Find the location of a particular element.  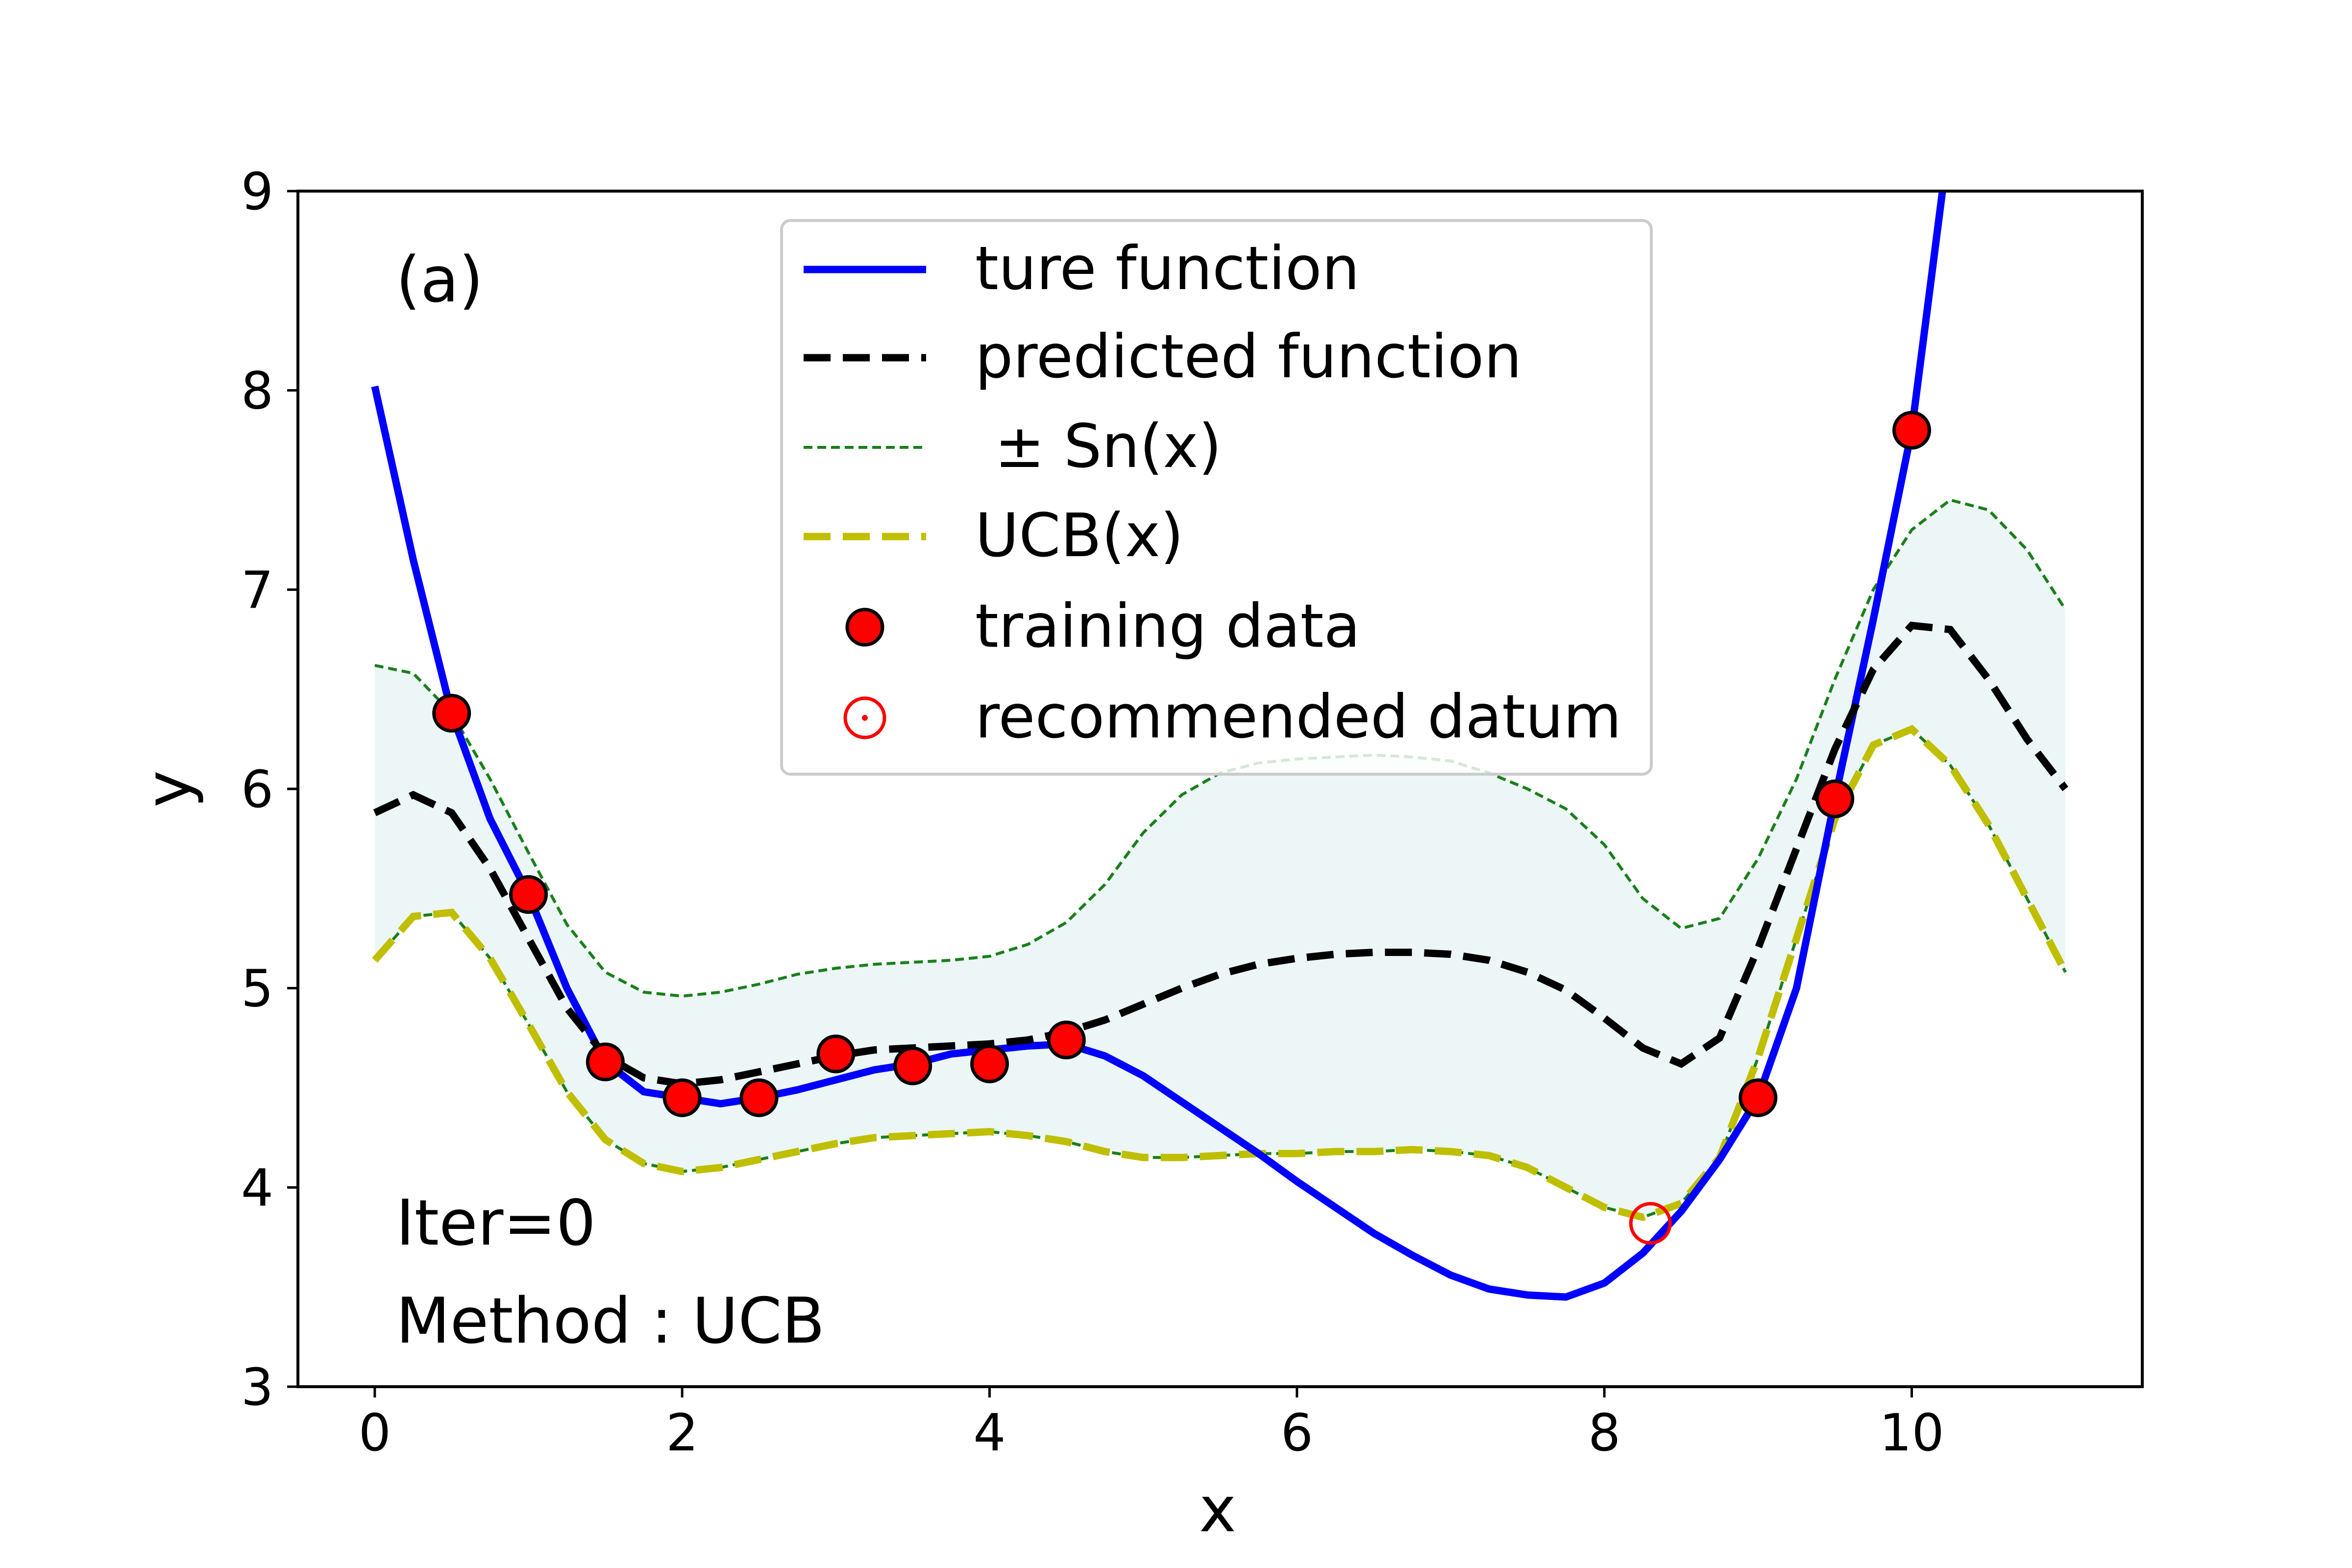

y-tick-label: 4 is located at coordinates (257, 1188).